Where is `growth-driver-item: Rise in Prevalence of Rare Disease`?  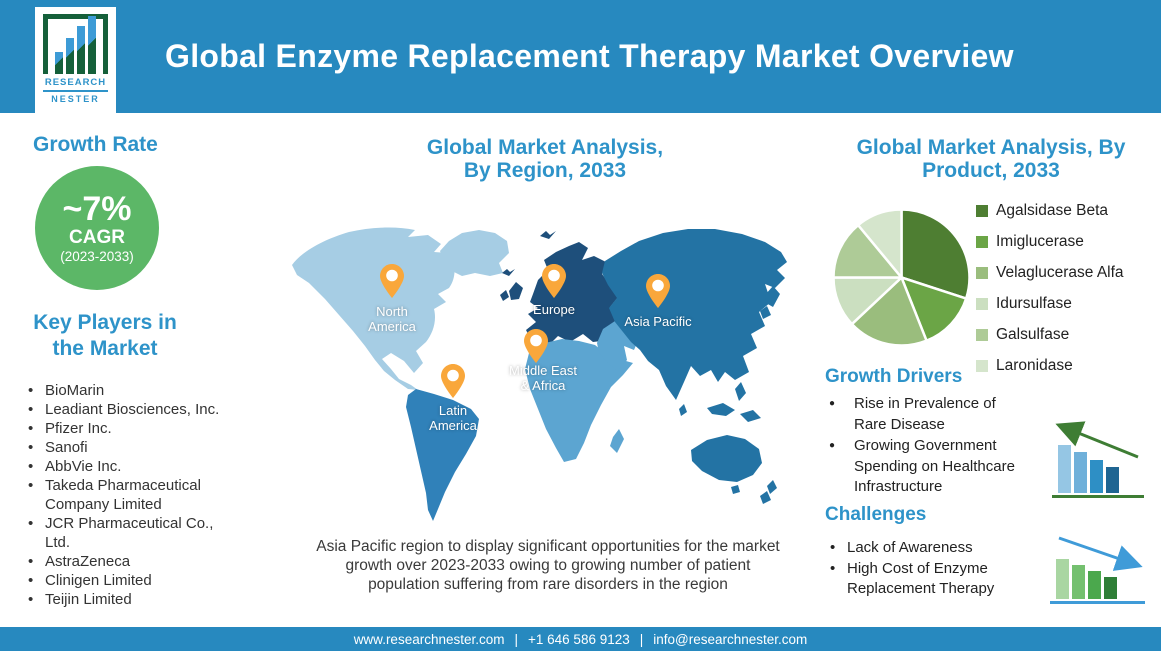 growth-driver-item: Rise in Prevalence of Rare Disease is located at coordinates (925, 414).